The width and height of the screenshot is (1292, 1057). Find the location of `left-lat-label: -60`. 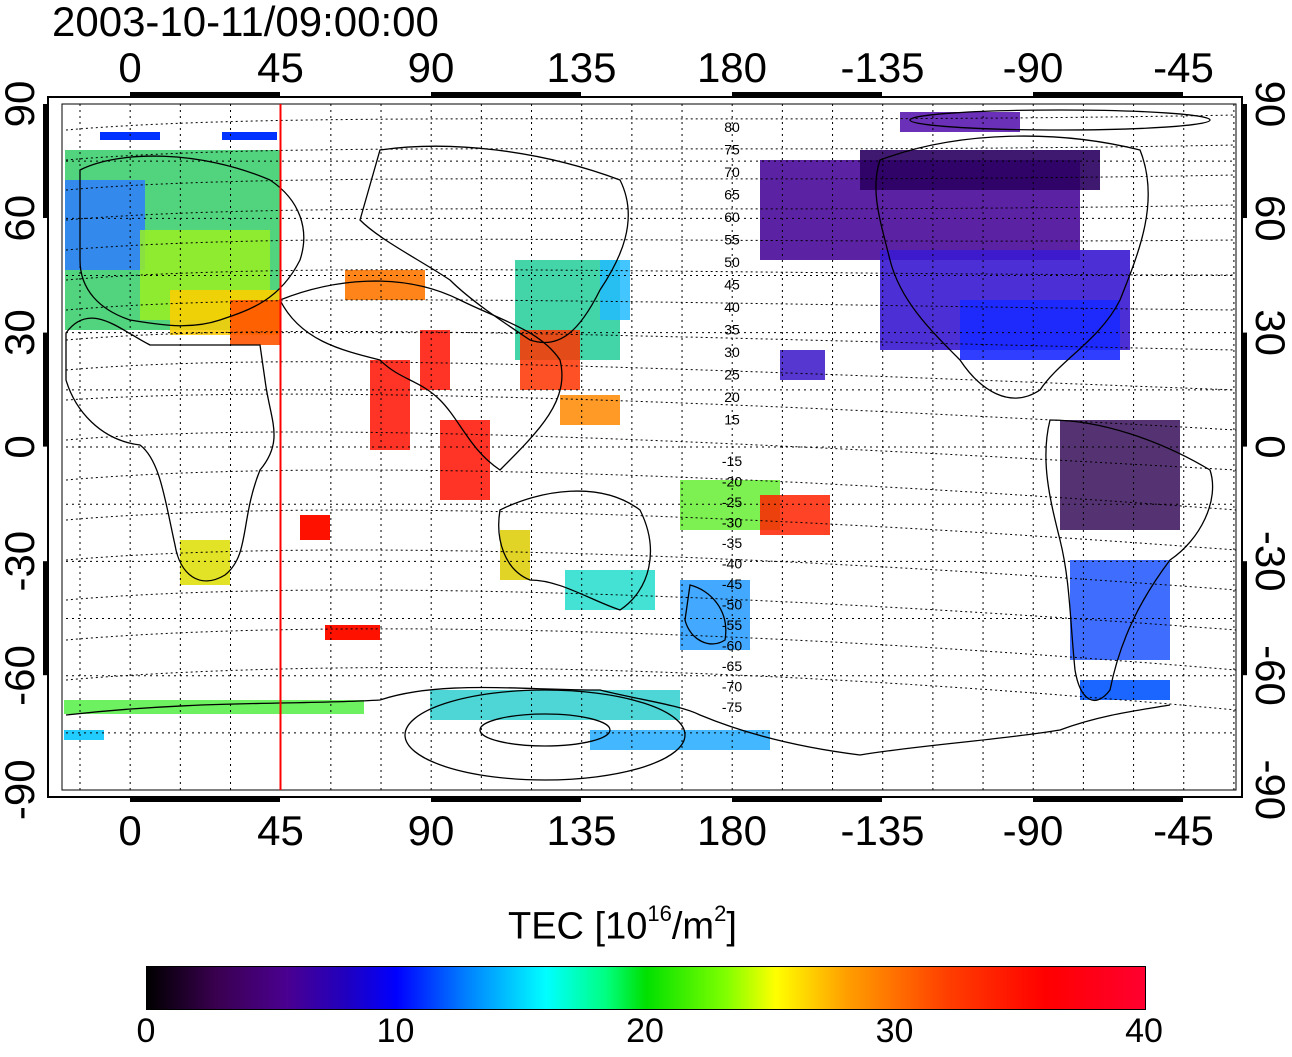

left-lat-label: -60 is located at coordinates (21, 675).